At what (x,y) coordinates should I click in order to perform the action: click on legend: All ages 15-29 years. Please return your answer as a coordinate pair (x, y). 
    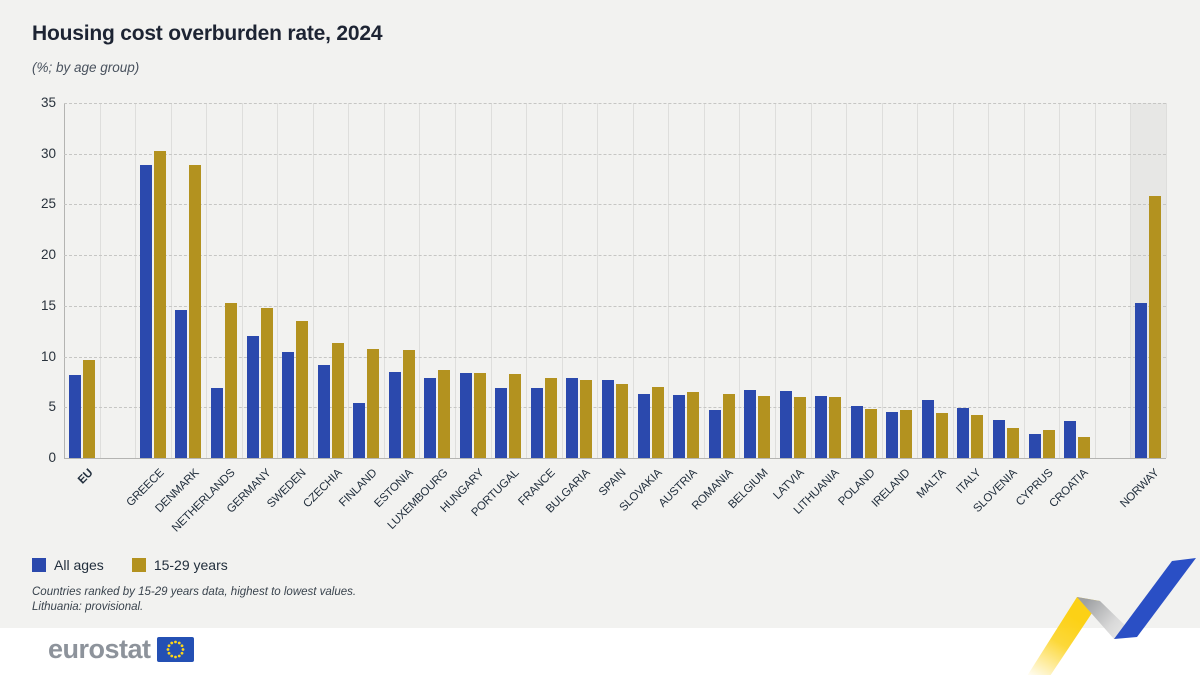
    Looking at the image, I should click on (130, 565).